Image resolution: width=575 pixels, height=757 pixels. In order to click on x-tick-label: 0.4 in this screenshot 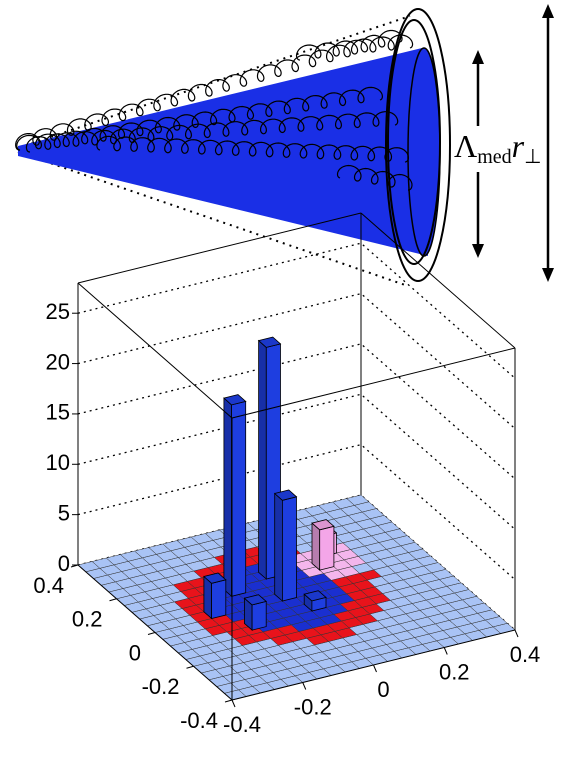, I will do `click(525, 654)`.